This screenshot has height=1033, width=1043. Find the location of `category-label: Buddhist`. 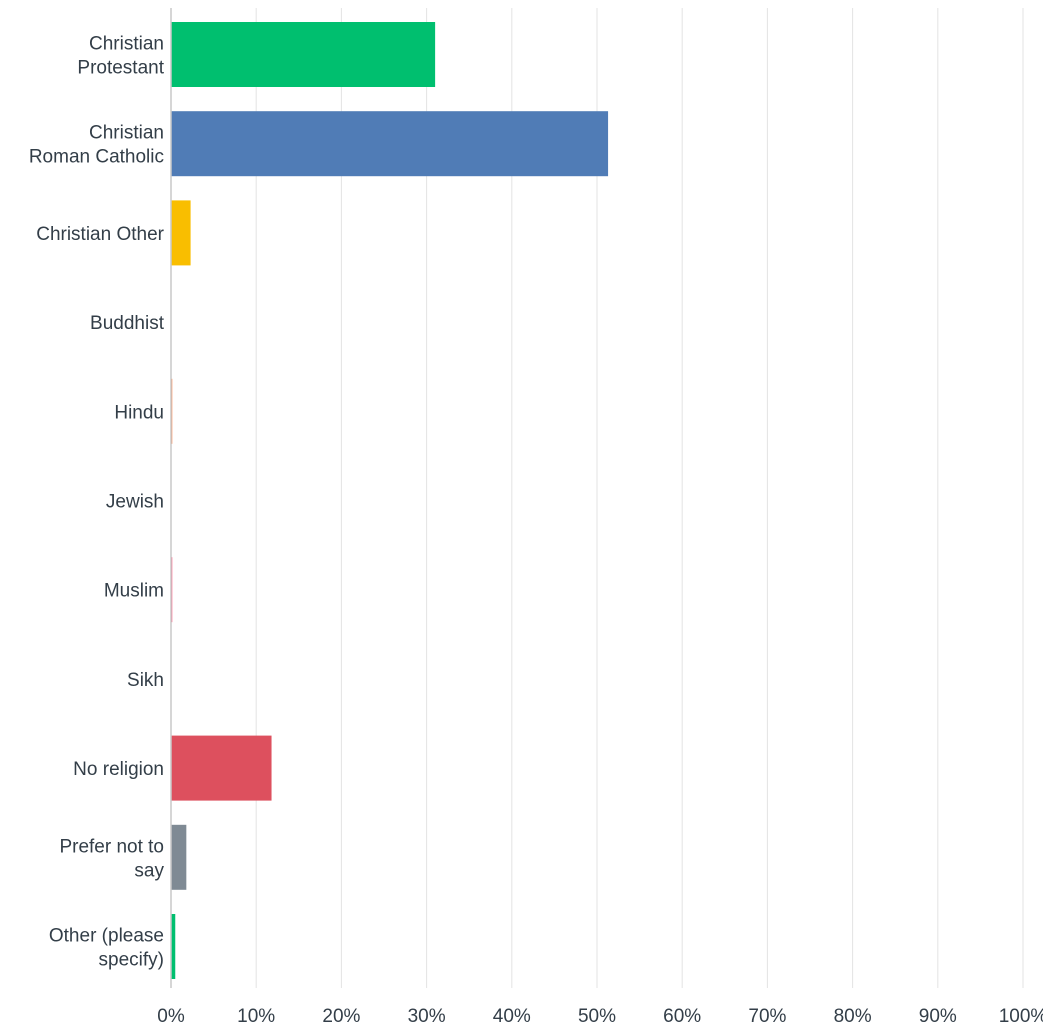

category-label: Buddhist is located at coordinates (127, 323).